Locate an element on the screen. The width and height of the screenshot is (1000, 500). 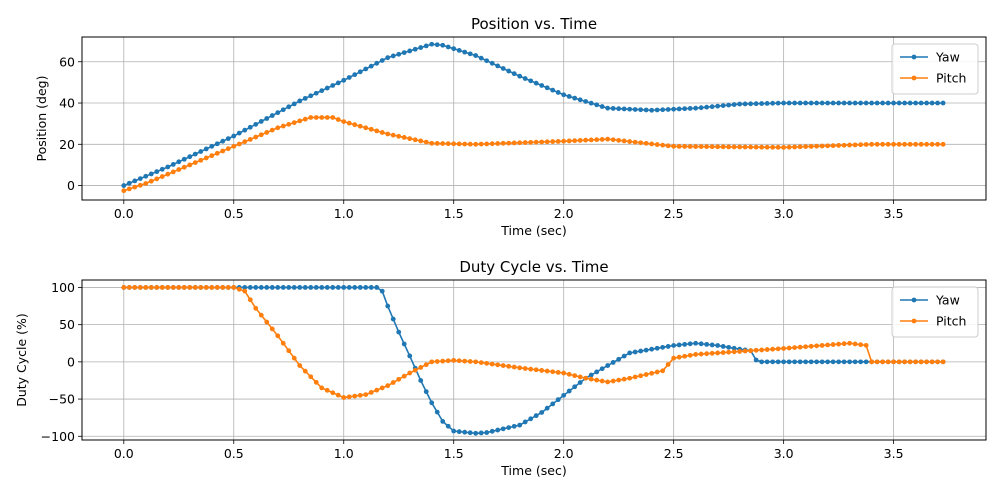
legend-marker-pitch is located at coordinates (914, 78).